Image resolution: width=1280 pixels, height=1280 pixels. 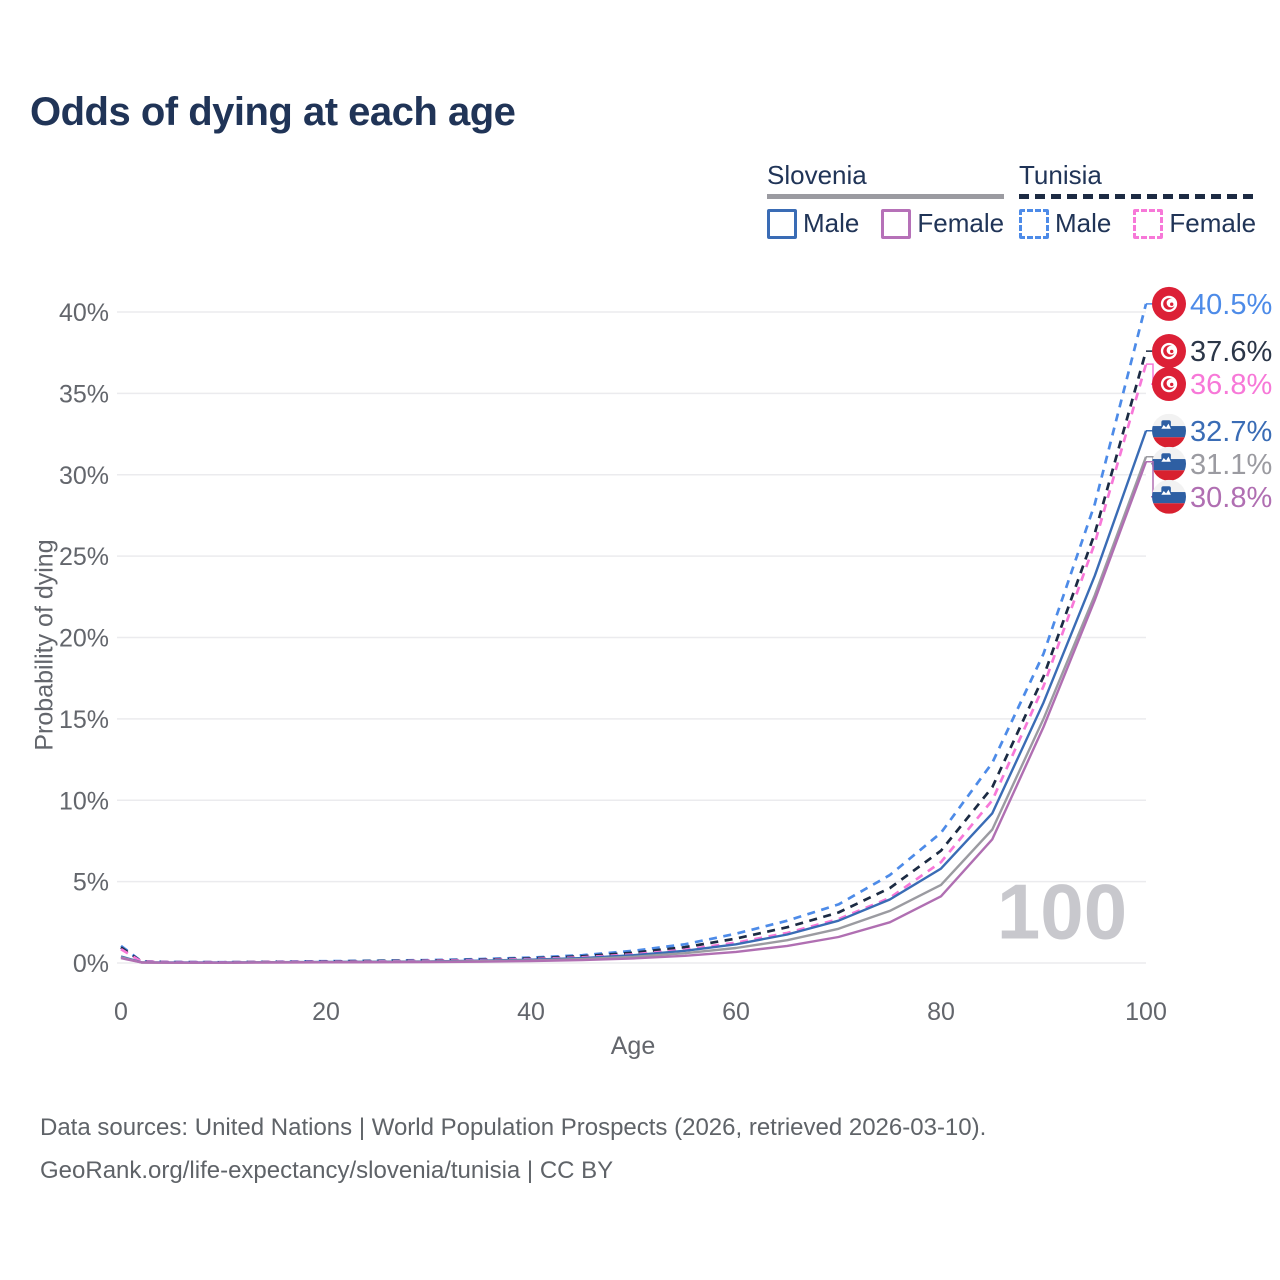 I want to click on y-tick-label: 30%, so click(x=84, y=476).